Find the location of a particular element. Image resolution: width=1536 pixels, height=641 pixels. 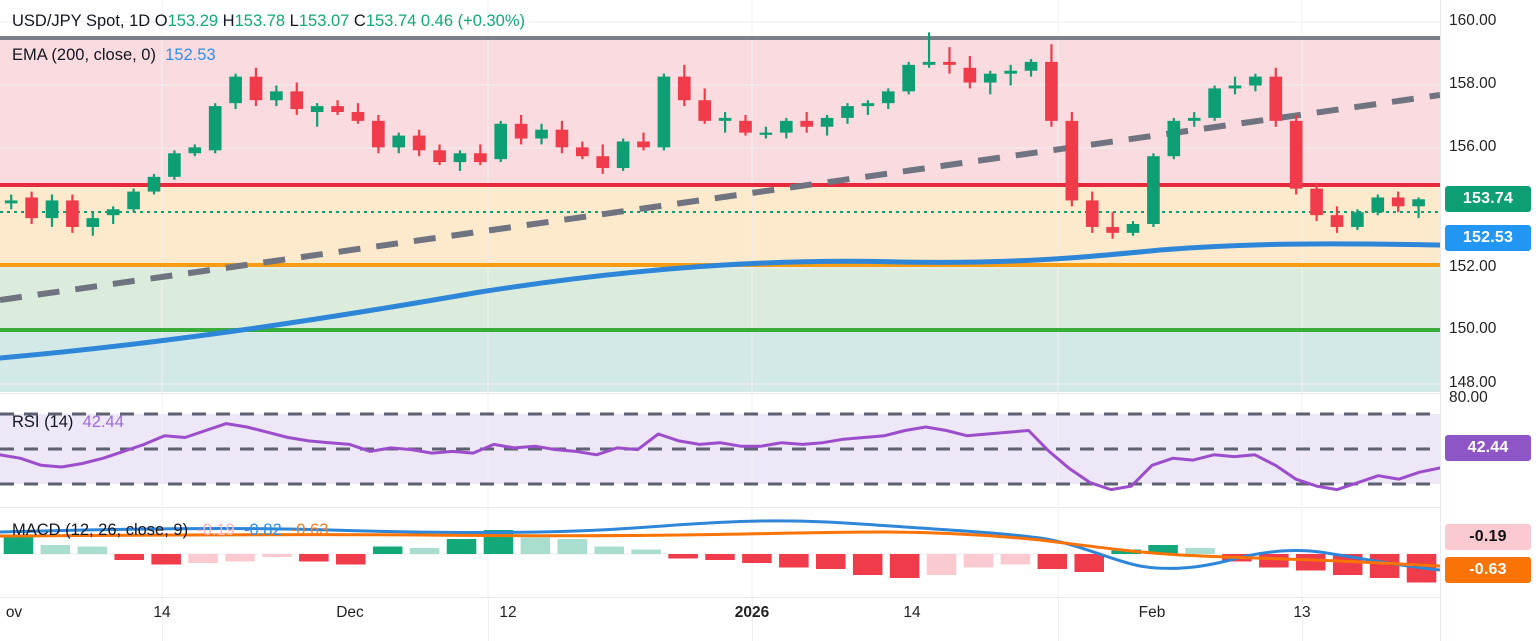

macd-line is located at coordinates (720, 545).